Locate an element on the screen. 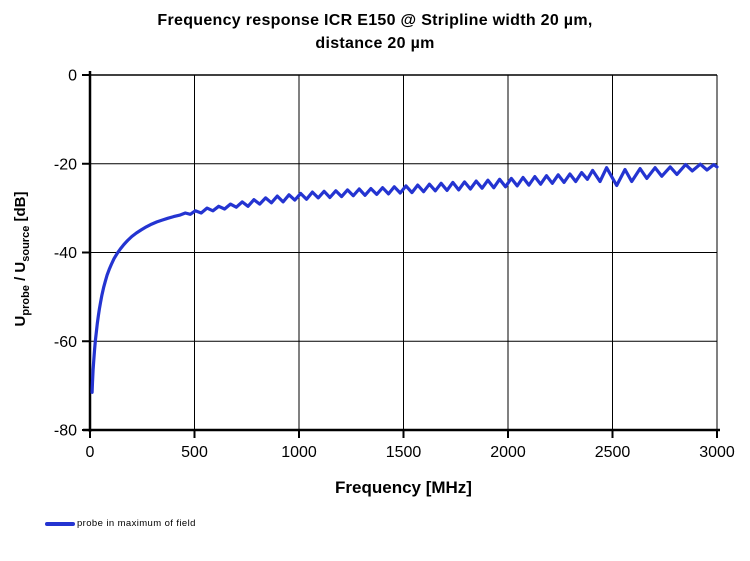  x-tick-label: 2000 is located at coordinates (508, 452).